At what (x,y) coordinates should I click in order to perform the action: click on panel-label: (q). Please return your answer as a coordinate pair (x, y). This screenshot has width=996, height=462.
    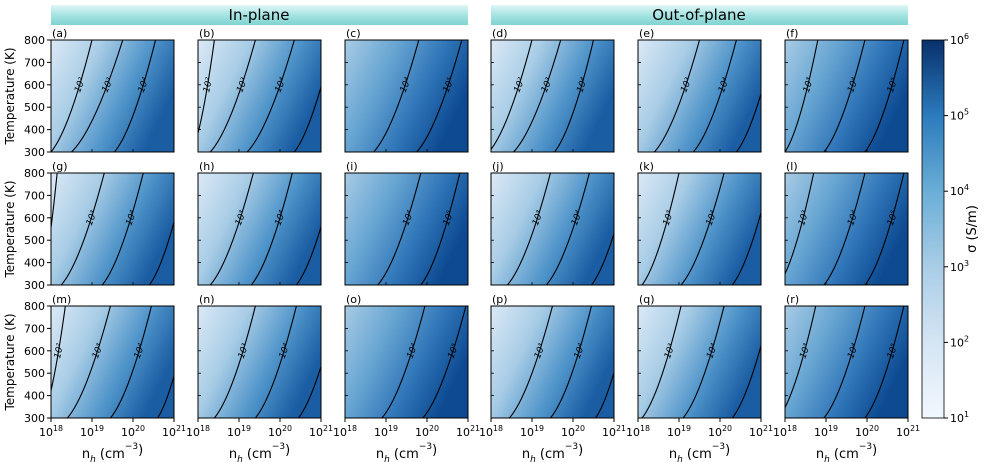
    Looking at the image, I should click on (647, 299).